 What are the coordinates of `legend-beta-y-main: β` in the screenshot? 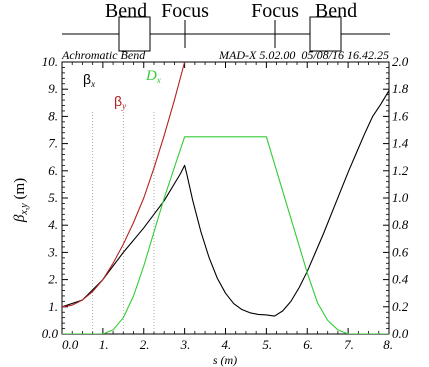 It's located at (118, 101).